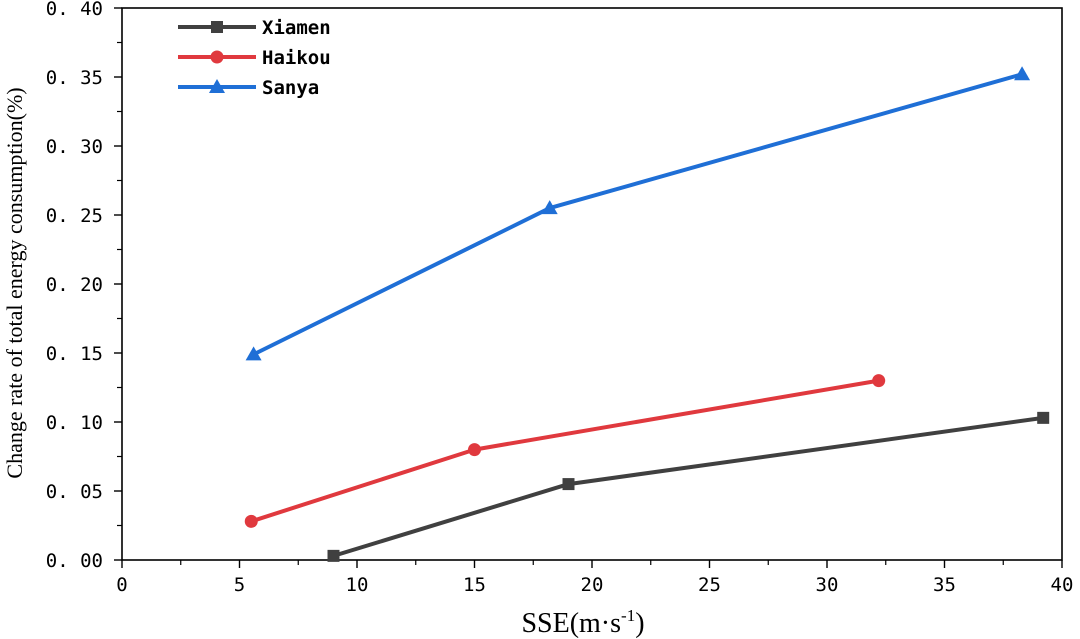 The width and height of the screenshot is (1080, 639). I want to click on series-line-xiamen, so click(688, 486).